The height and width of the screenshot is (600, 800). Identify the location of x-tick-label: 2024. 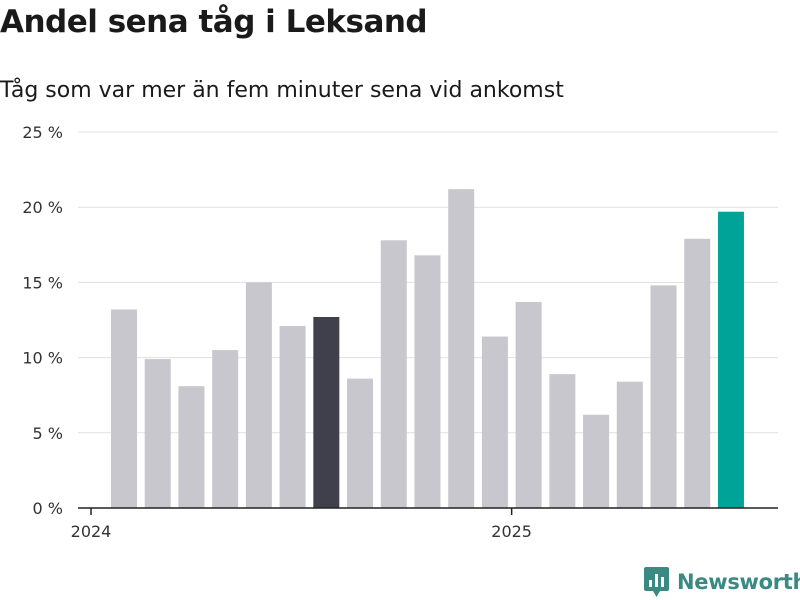
(91, 531).